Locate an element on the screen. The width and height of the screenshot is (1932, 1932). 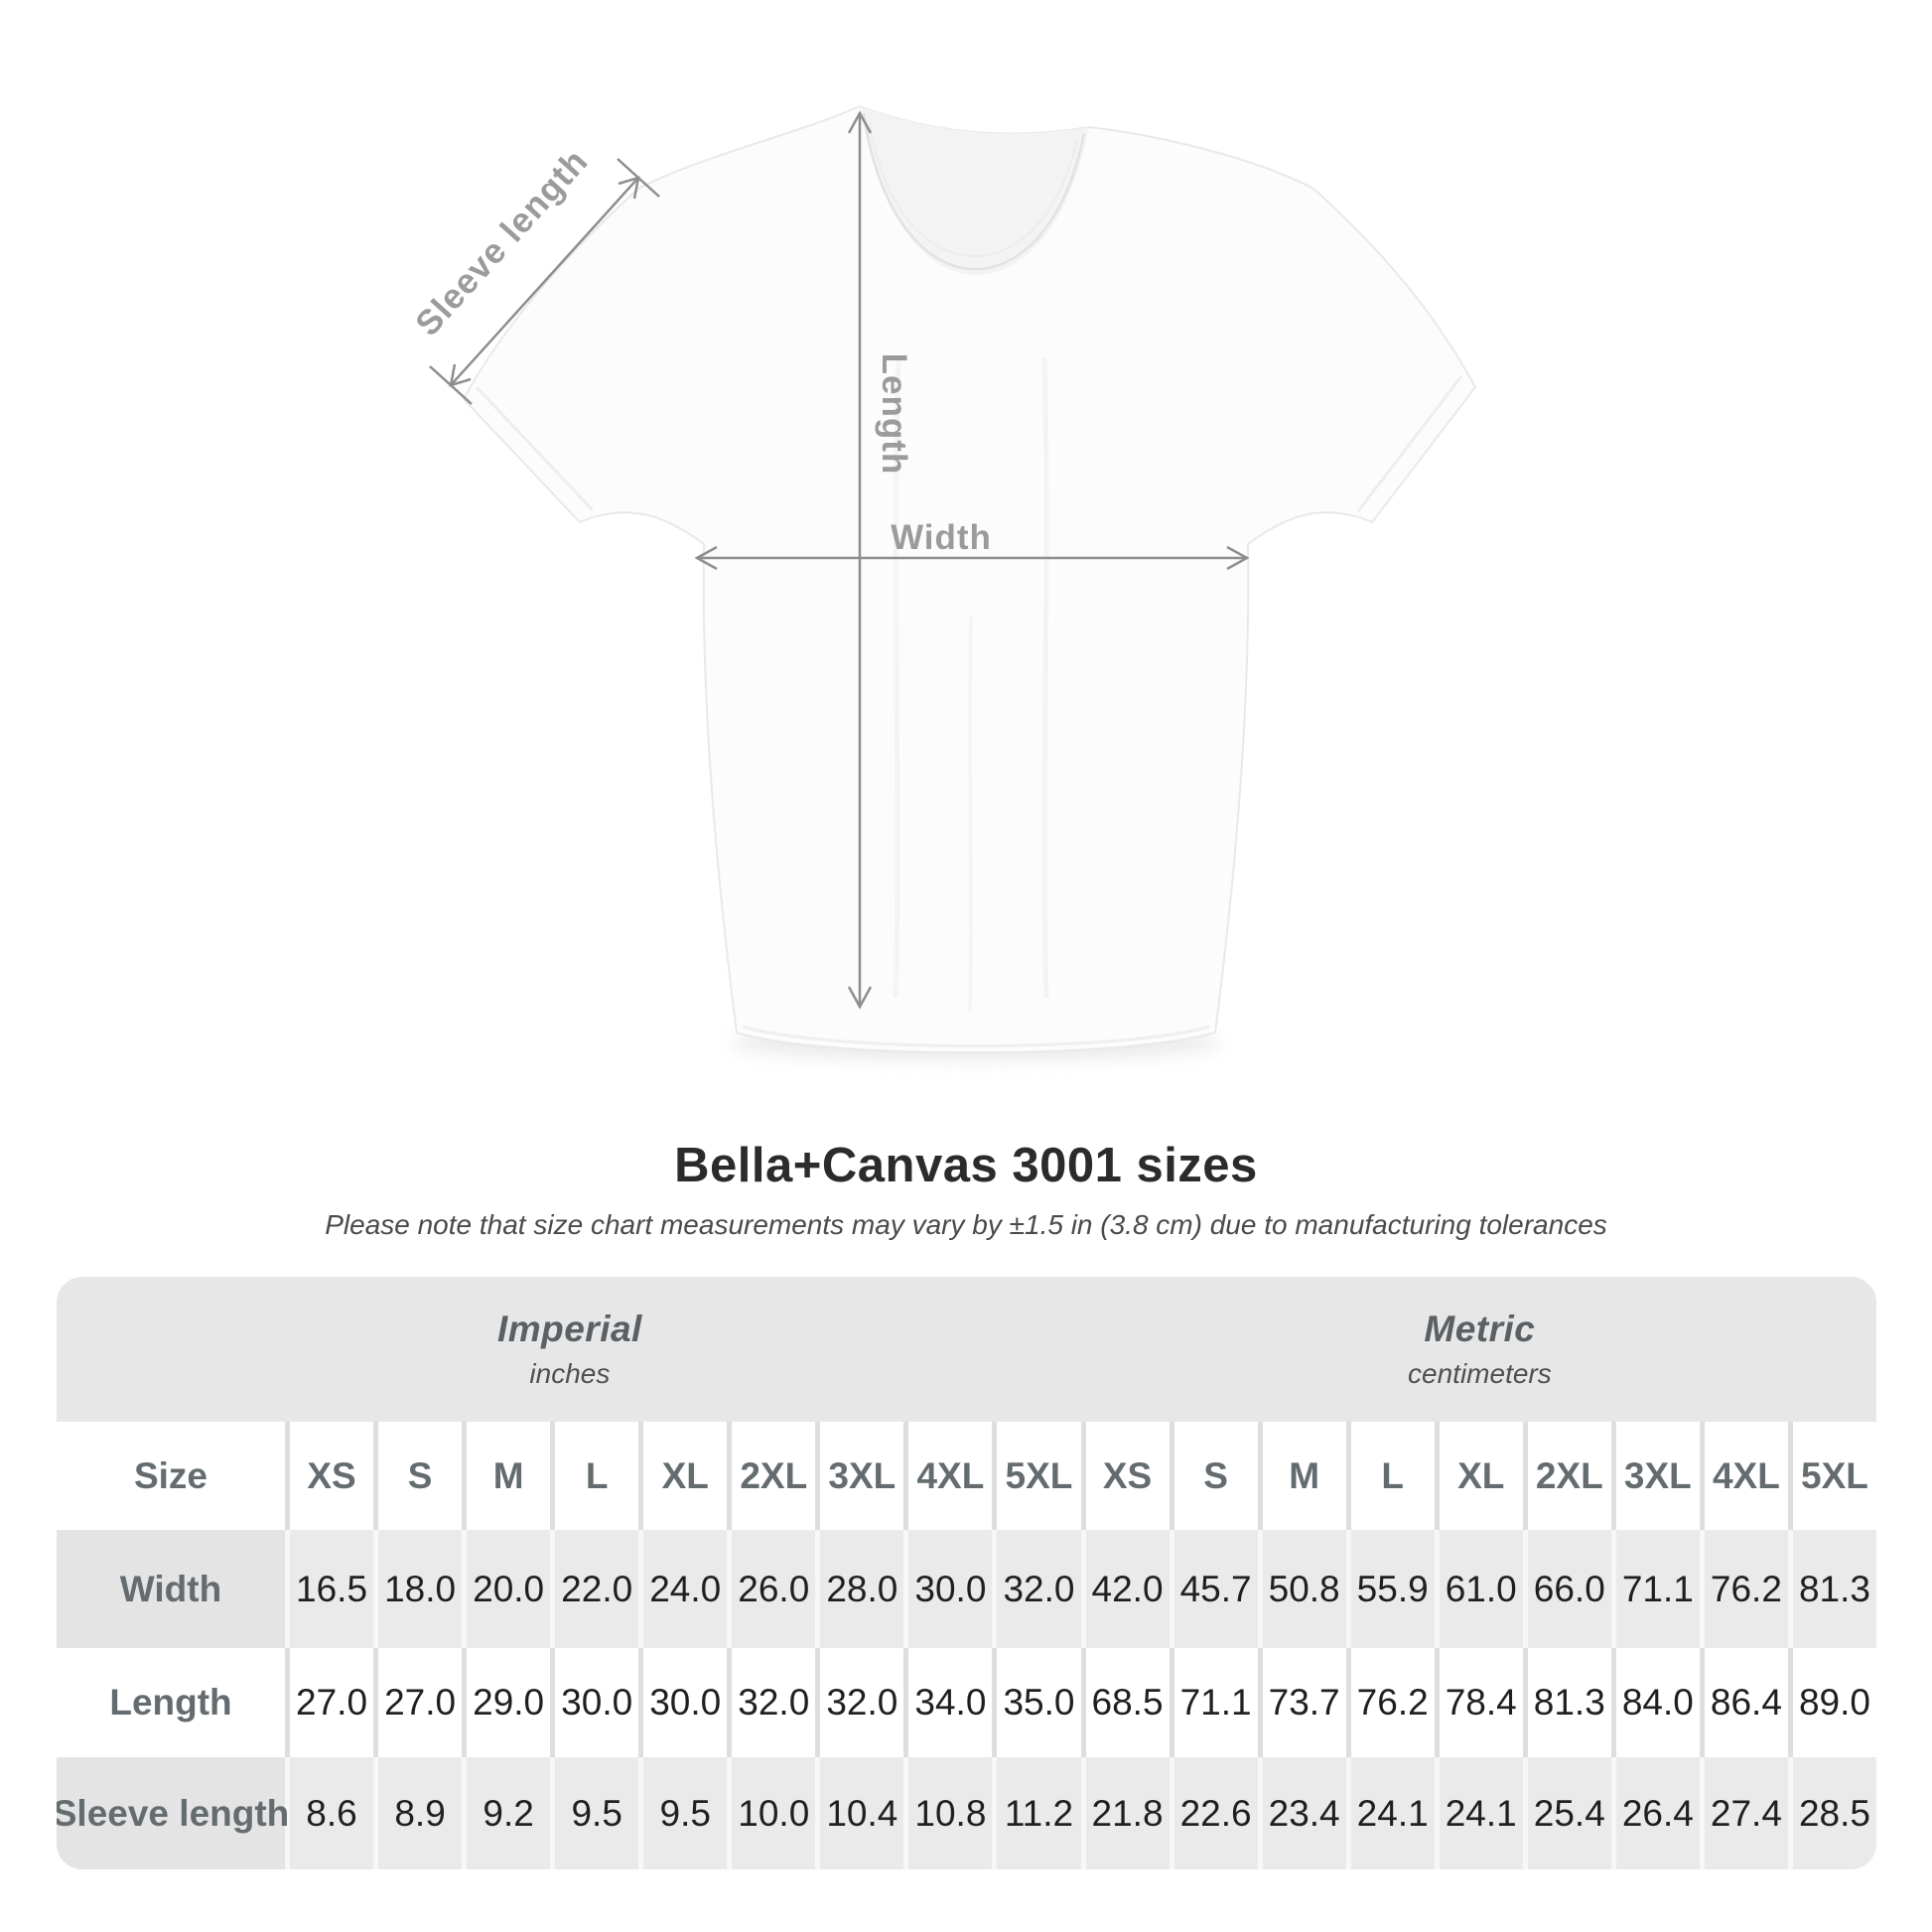
value-metric-5xl: 89.0 is located at coordinates (1834, 1703).